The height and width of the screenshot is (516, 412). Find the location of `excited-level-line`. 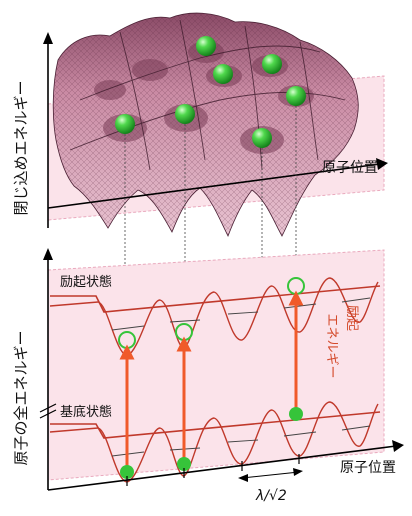

excited-level-line is located at coordinates (215, 299).